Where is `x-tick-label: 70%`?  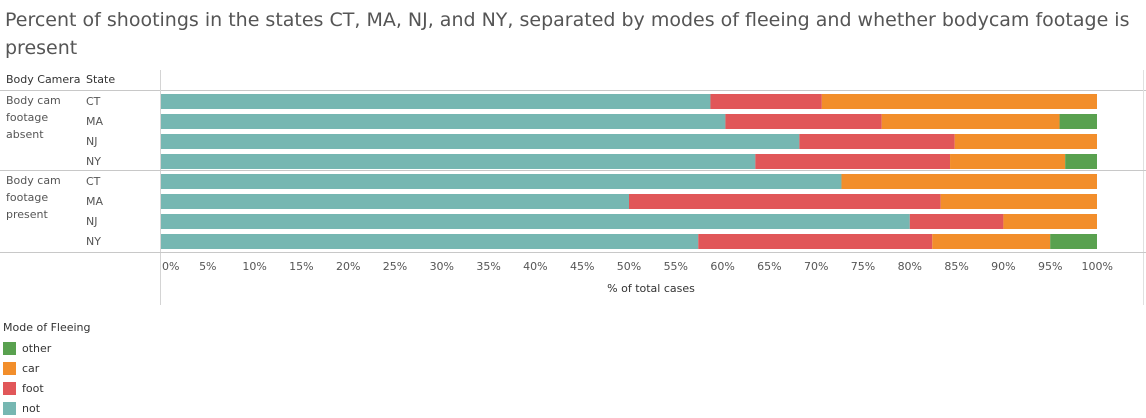 x-tick-label: 70% is located at coordinates (816, 266).